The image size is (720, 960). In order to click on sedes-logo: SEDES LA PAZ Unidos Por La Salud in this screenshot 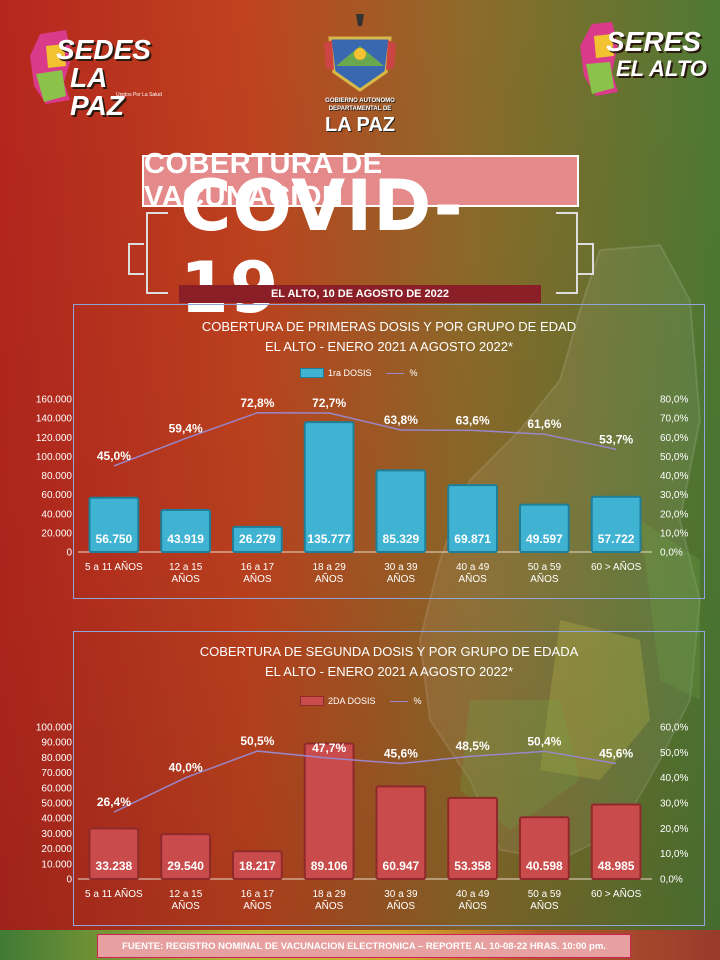, I will do `click(96, 73)`.